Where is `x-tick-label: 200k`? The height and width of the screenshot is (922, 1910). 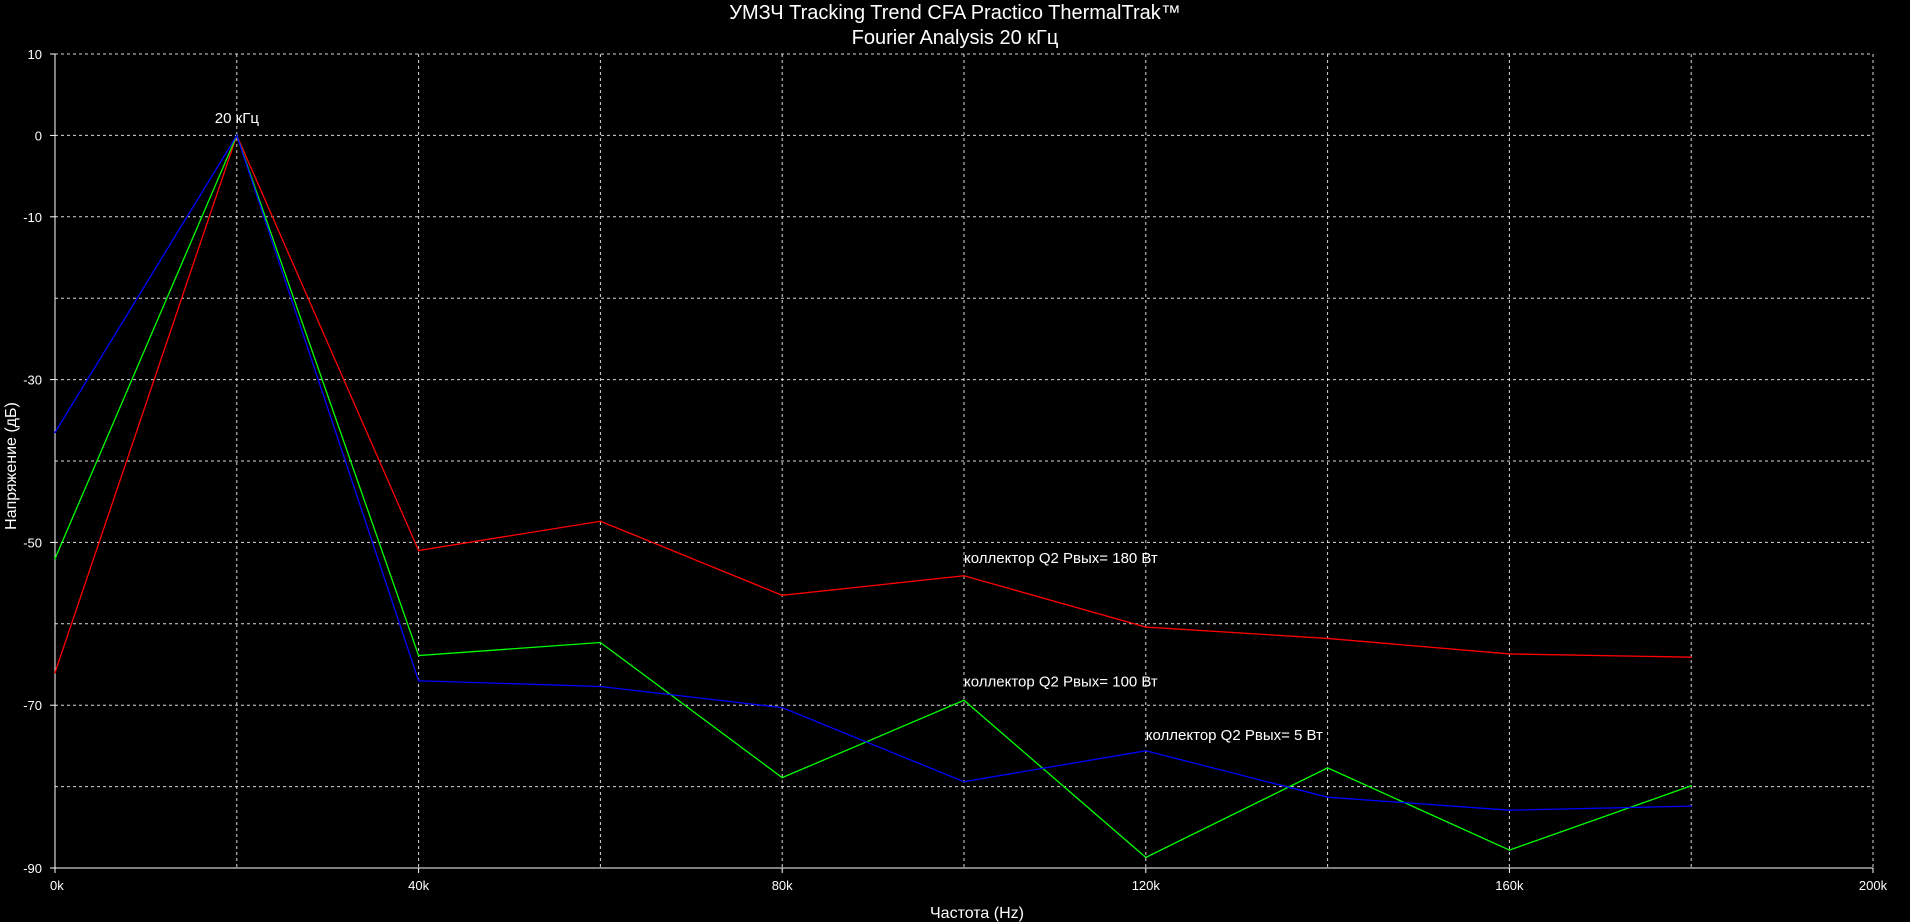
x-tick-label: 200k is located at coordinates (1873, 885).